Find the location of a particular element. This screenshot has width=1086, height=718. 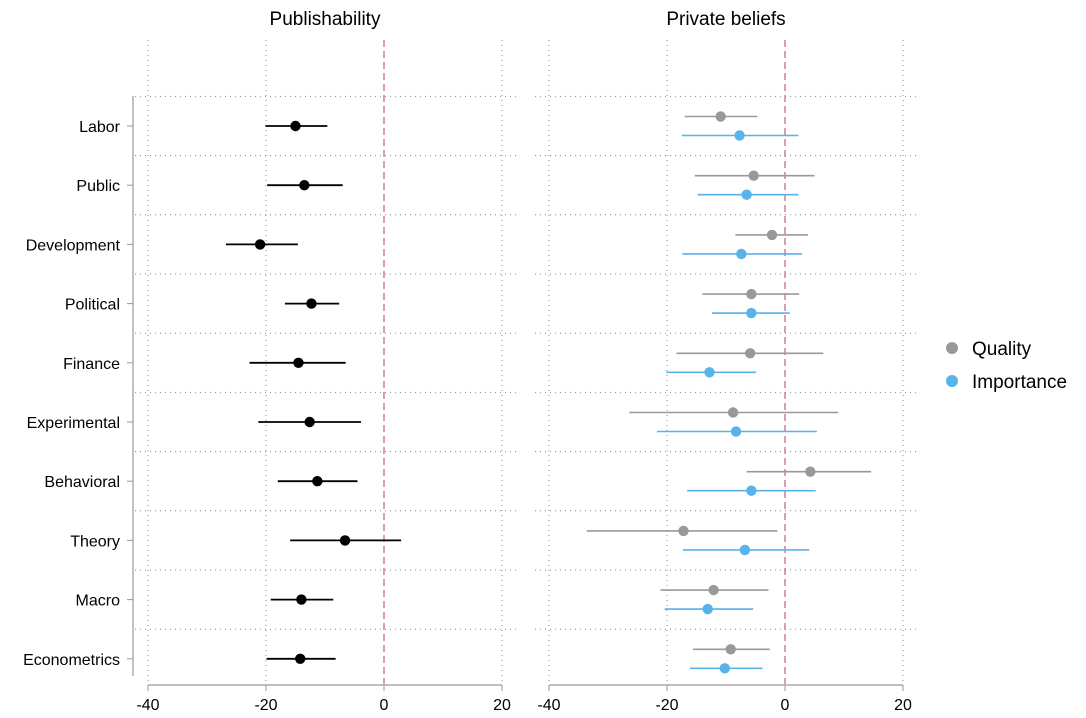

right-point-importance-finance is located at coordinates (709, 372).